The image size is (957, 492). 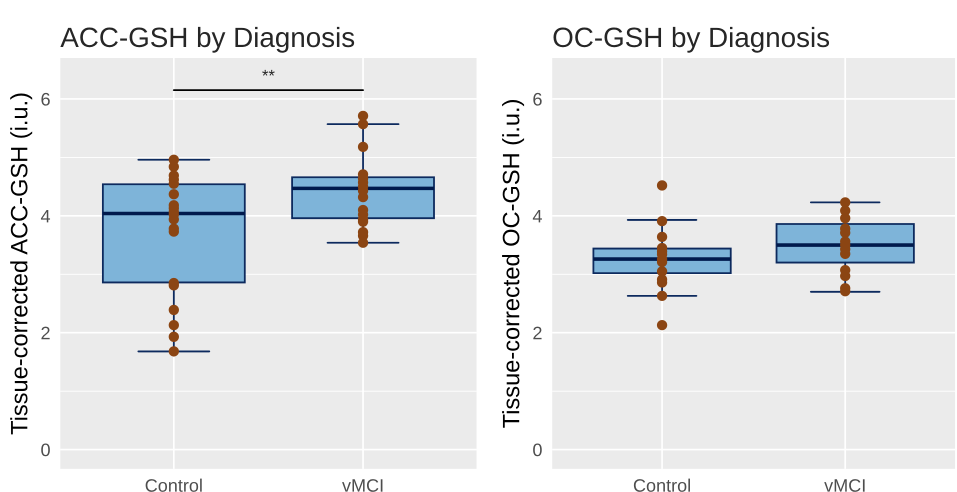 I want to click on chart-title: OC-GSH by Diagnosis, so click(x=692, y=39).